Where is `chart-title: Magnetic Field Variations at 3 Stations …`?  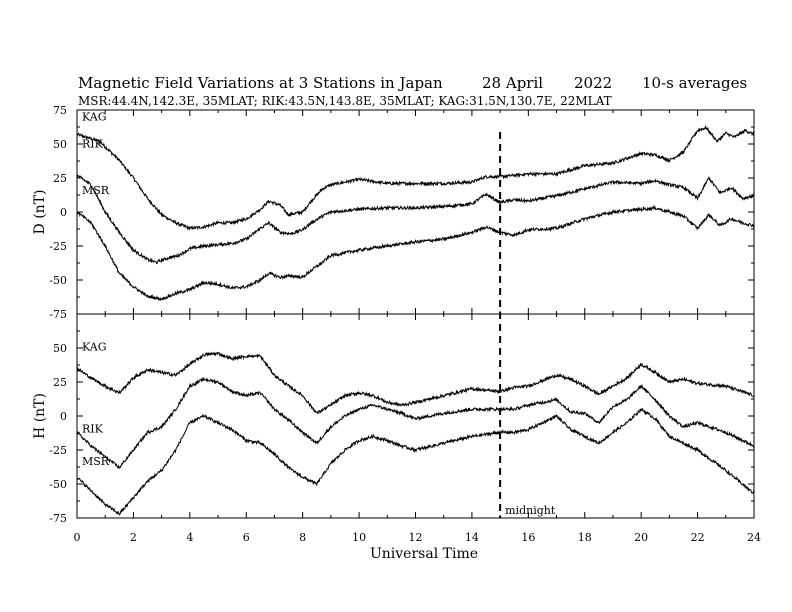
chart-title: Magnetic Field Variations at 3 Stations … is located at coordinates (260, 83).